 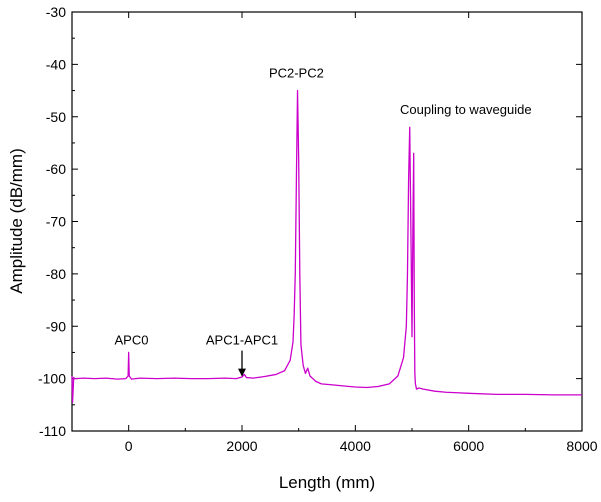 I want to click on x-axis-title: Length (mm), so click(x=327, y=482).